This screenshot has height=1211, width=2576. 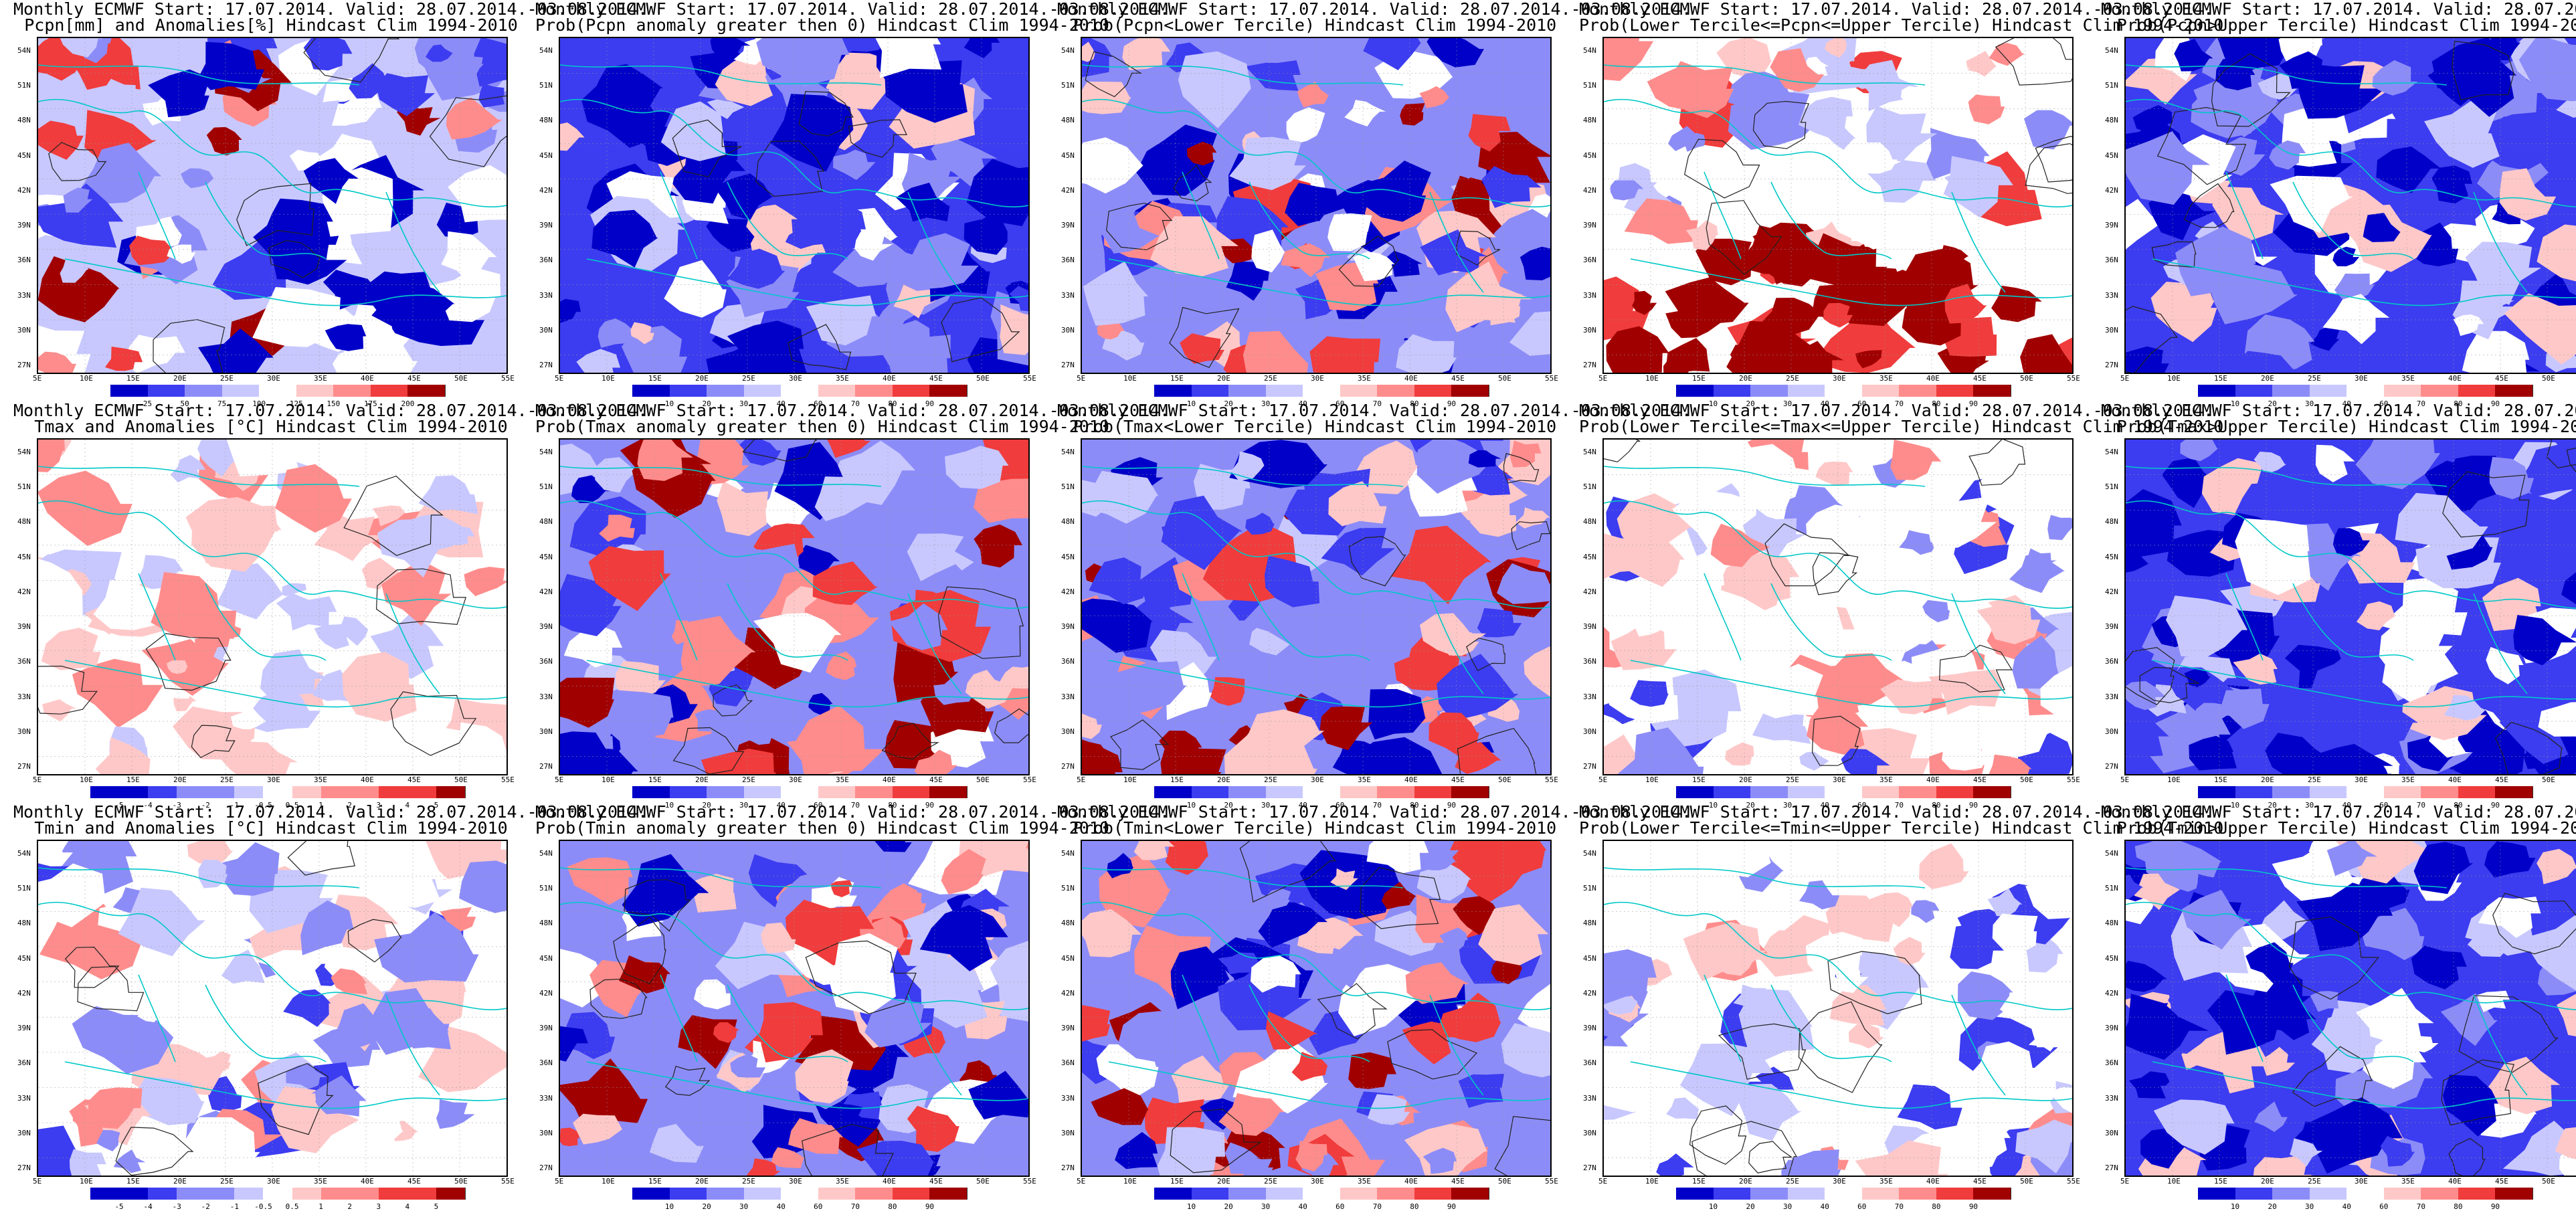 What do you see at coordinates (1177, 1181) in the screenshot?
I see `longitude-label: 15E` at bounding box center [1177, 1181].